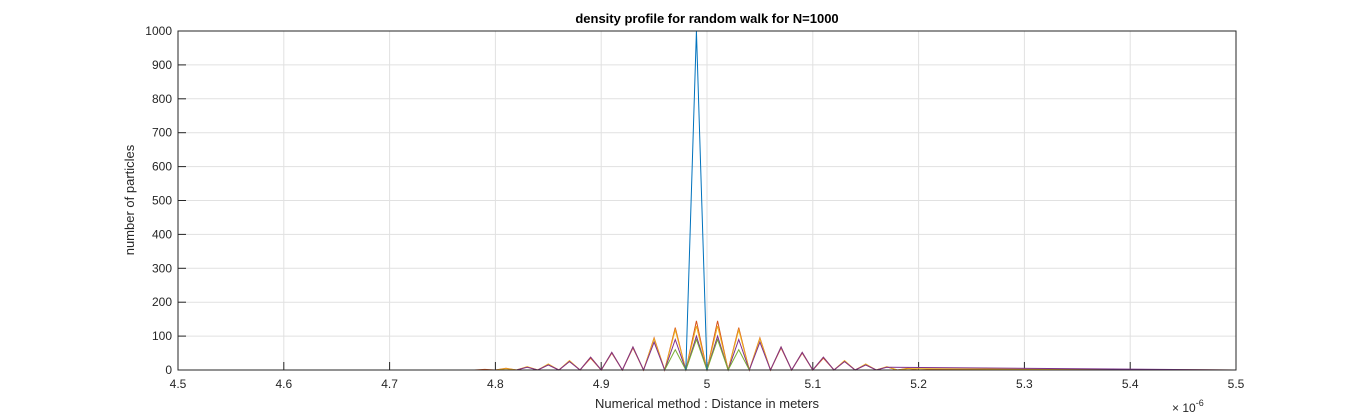 The image size is (1366, 415). I want to click on x-tick-label: 4.8, so click(495, 384).